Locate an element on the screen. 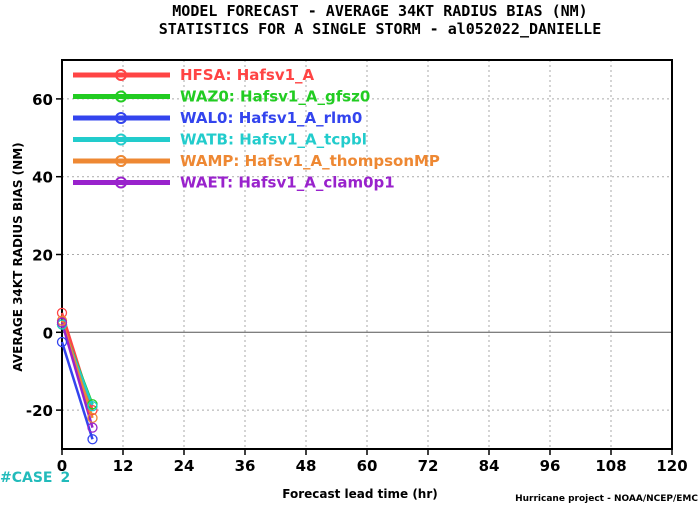 The image size is (700, 506). legend-entry: WATB: Hafsv1_A_tcpbl is located at coordinates (273, 140).